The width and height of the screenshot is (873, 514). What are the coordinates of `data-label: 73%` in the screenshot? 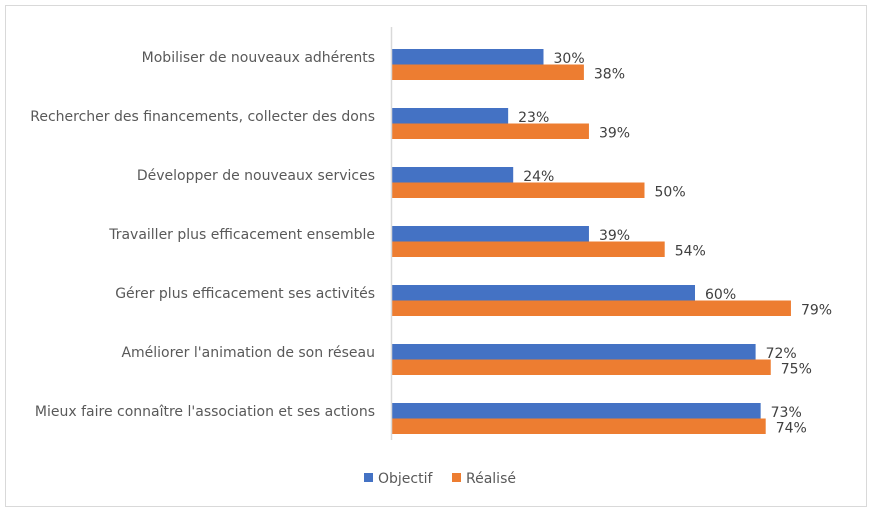 It's located at (786, 413).